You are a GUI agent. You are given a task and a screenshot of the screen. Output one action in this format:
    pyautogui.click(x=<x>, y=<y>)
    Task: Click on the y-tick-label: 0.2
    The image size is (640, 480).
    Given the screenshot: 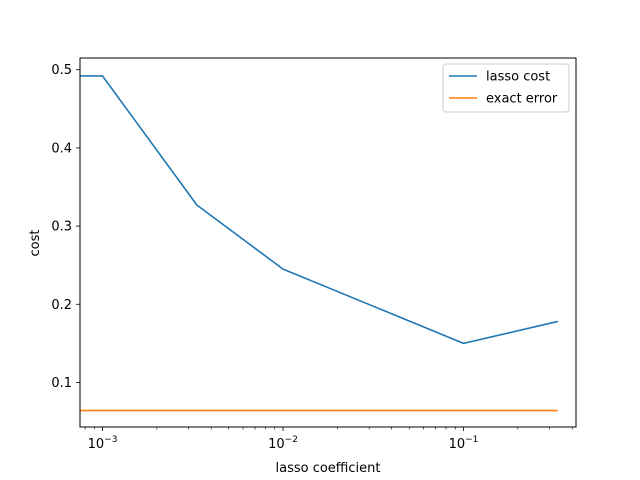 What is the action you would take?
    pyautogui.click(x=61, y=305)
    